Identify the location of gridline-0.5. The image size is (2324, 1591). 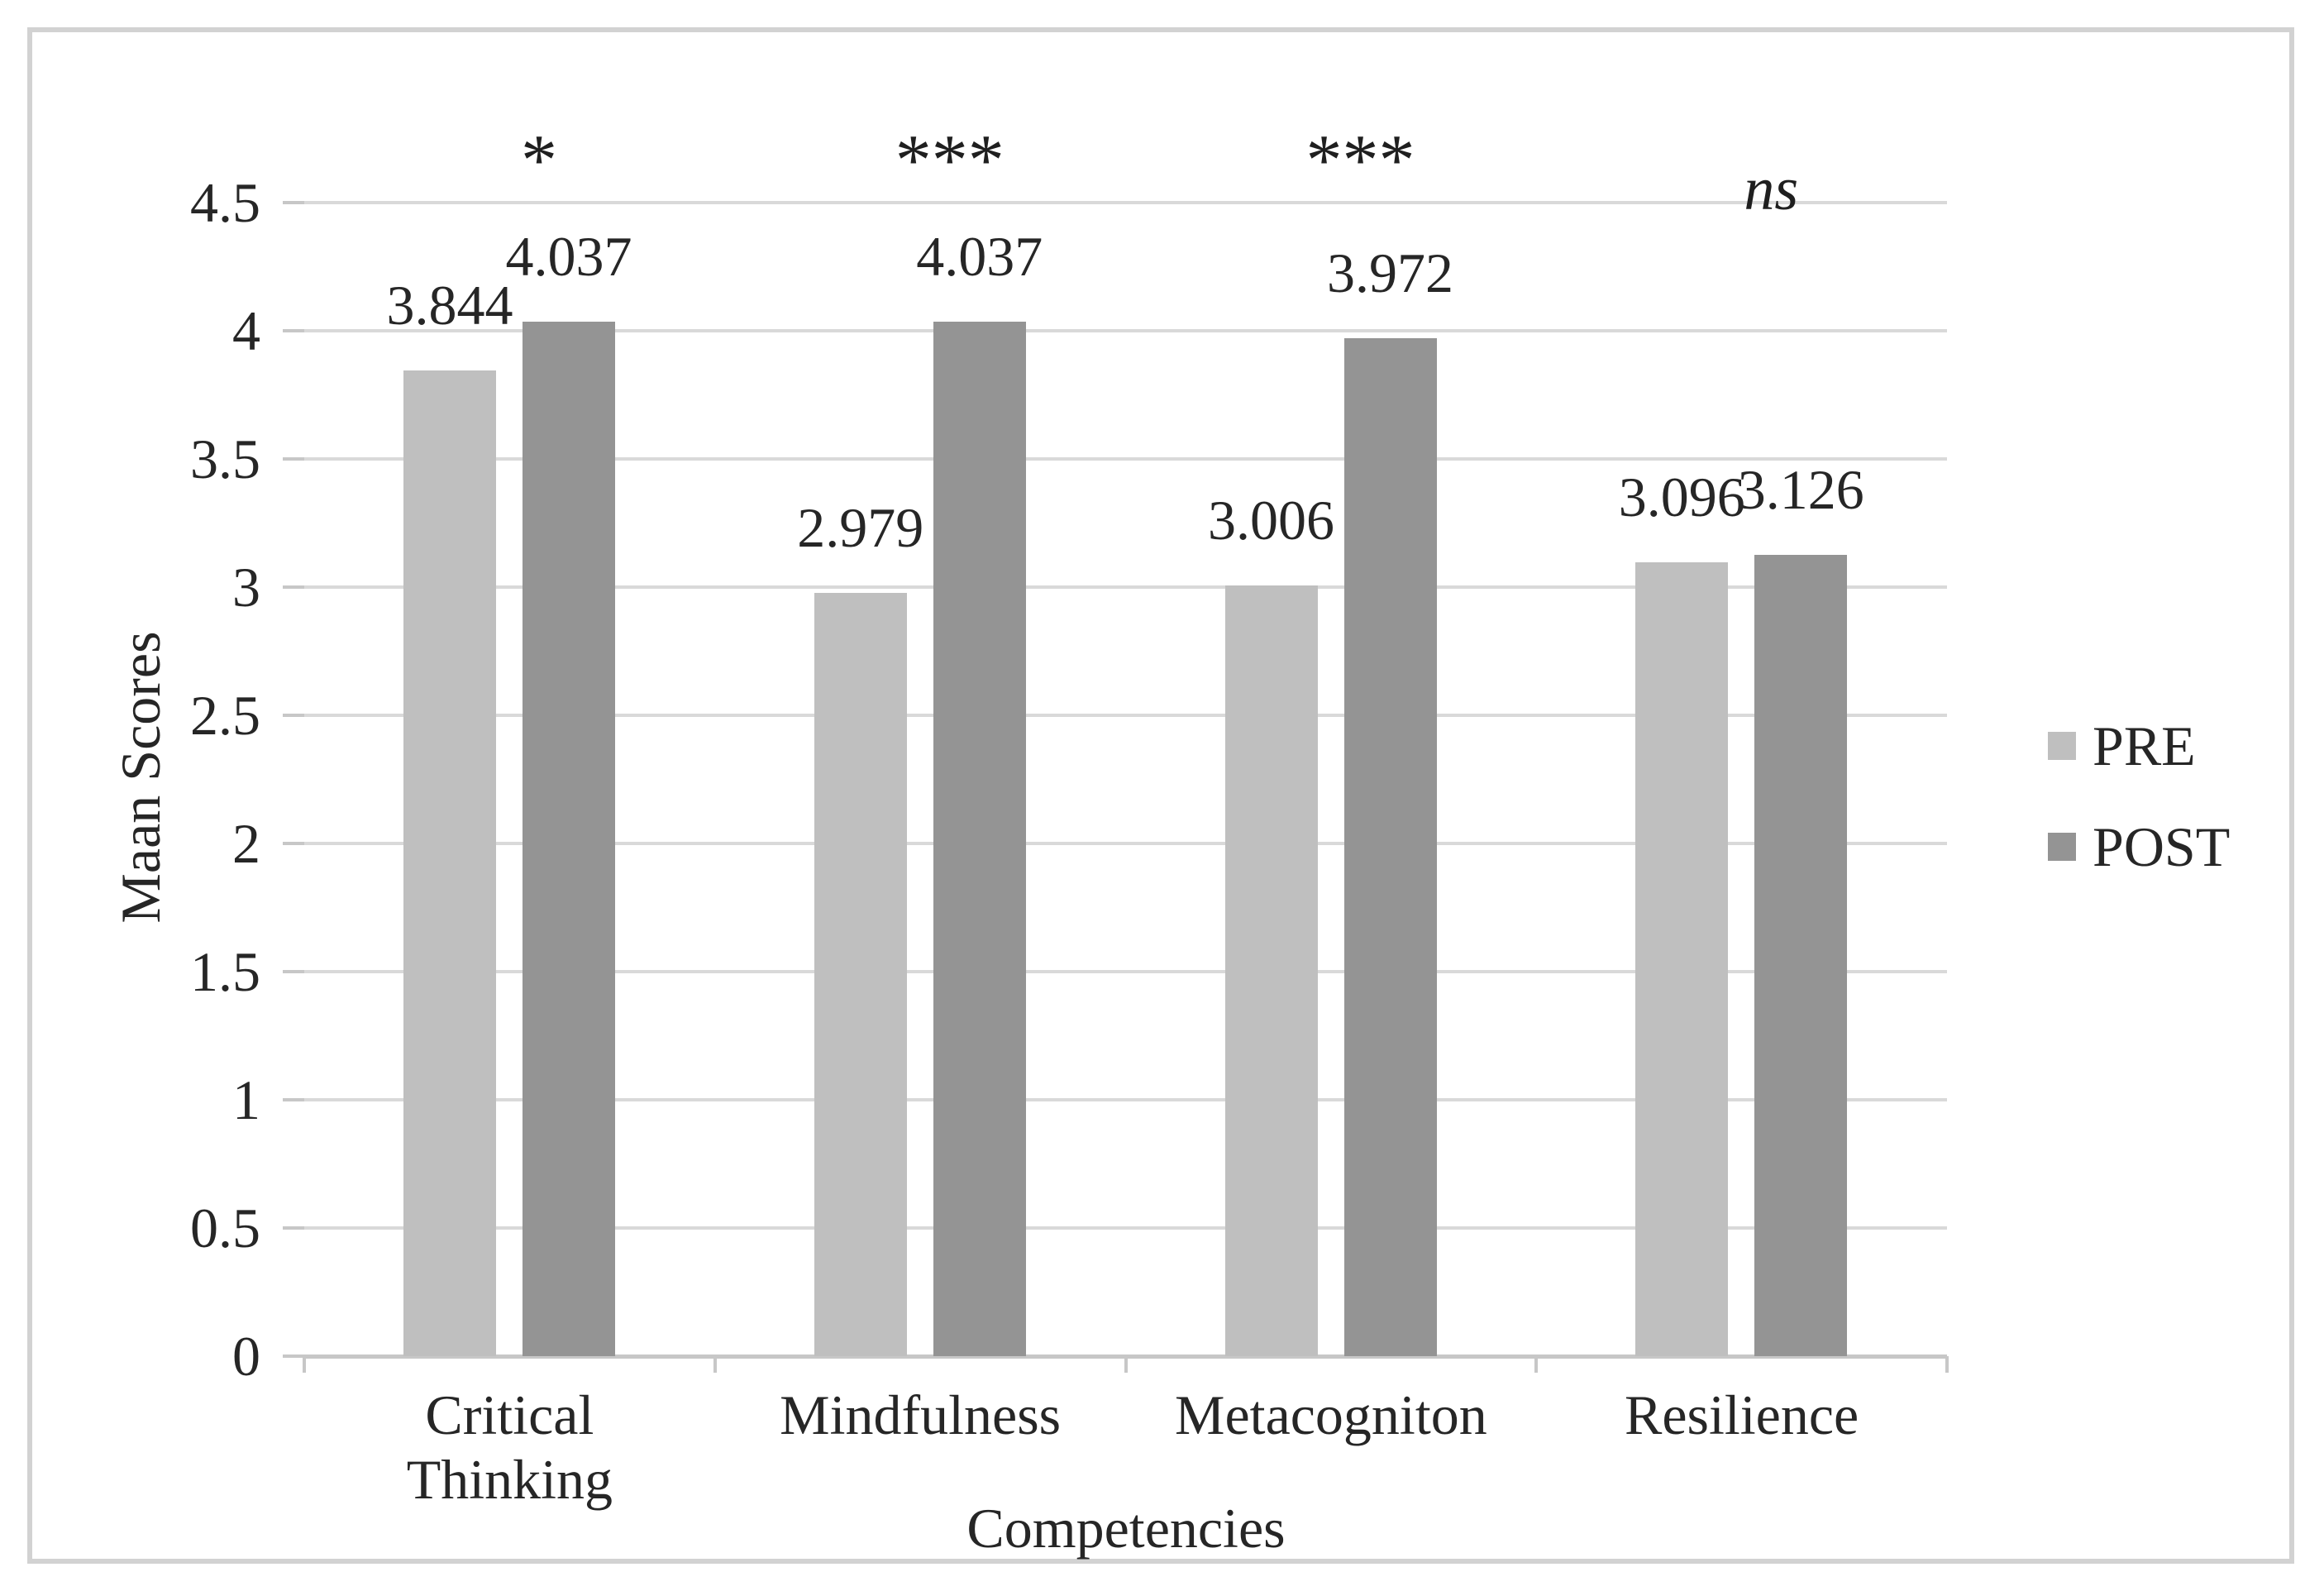
(1125, 1228).